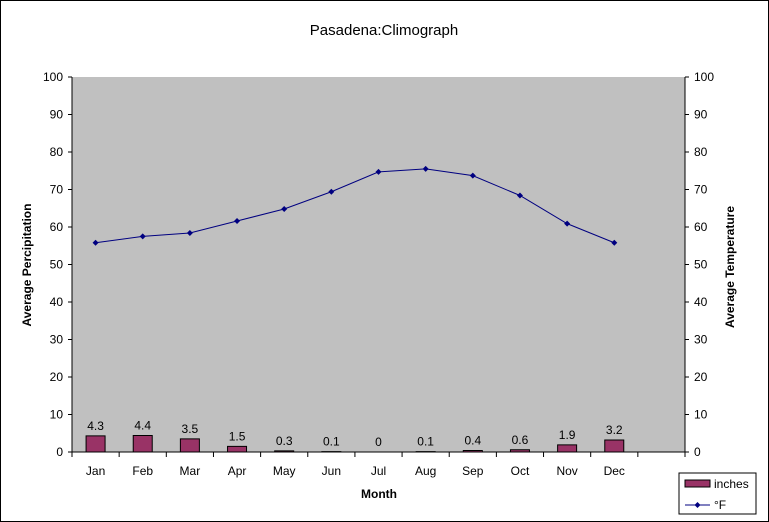 The image size is (769, 522). What do you see at coordinates (697, 452) in the screenshot?
I see `right-tick-label: 0` at bounding box center [697, 452].